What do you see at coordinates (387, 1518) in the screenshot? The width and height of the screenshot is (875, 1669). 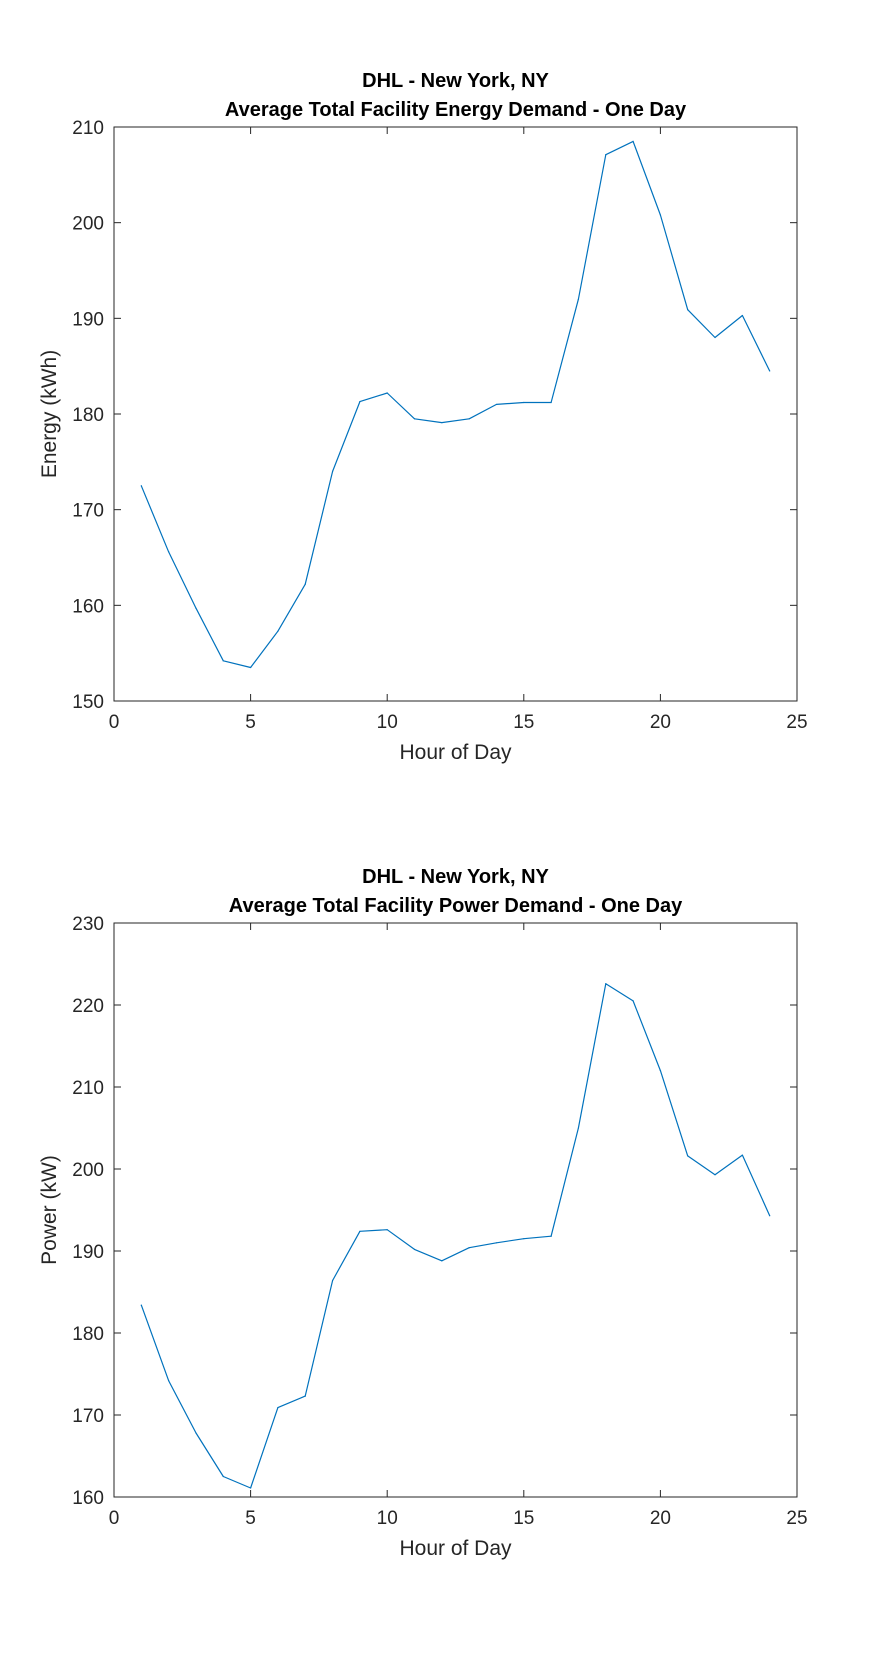 I see `power-x-tick-label: 10` at bounding box center [387, 1518].